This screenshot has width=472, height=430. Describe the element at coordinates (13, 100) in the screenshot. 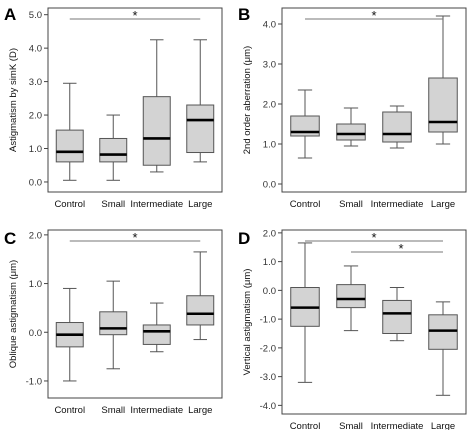

I see `y-axis-title: Astigmatism by simK (D)` at that location.